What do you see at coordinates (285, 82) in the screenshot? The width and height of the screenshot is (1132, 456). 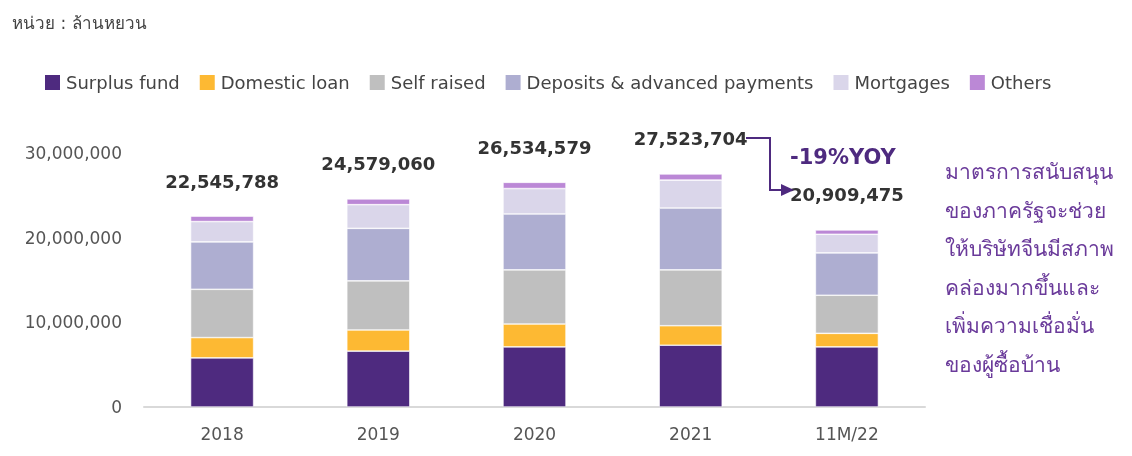 I see `legend-label: Domestic loan` at bounding box center [285, 82].